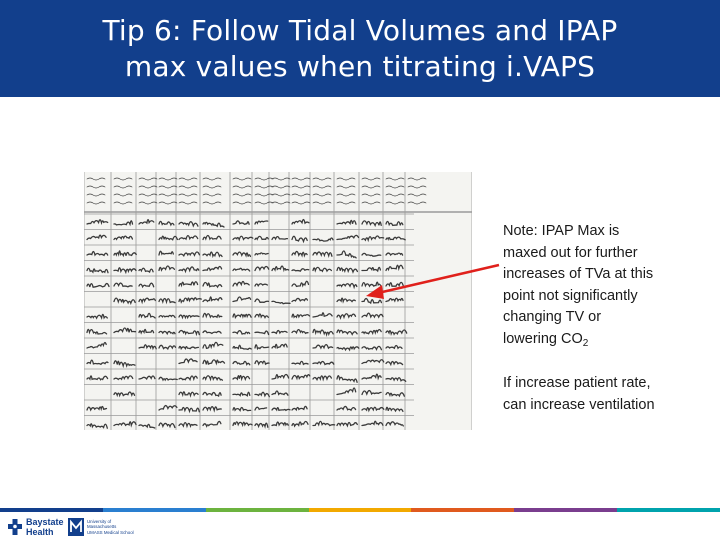  Describe the element at coordinates (543, 338) in the screenshot. I see `note-line-text: lowering CO` at that location.